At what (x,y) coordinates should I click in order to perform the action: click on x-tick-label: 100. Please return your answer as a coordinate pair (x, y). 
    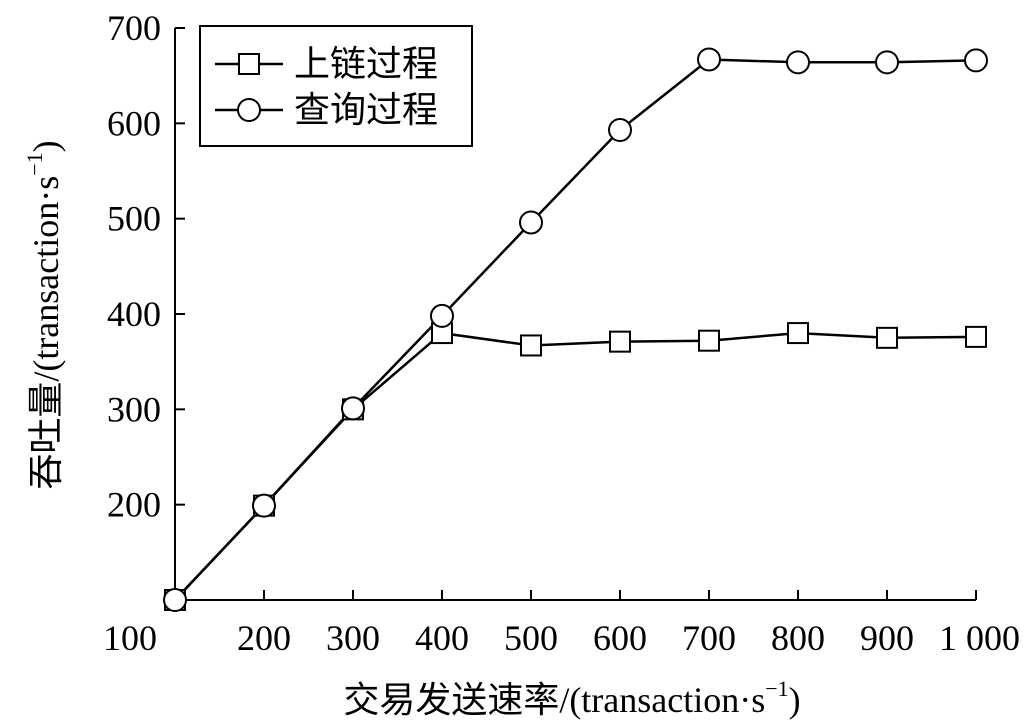
    Looking at the image, I should click on (130, 638).